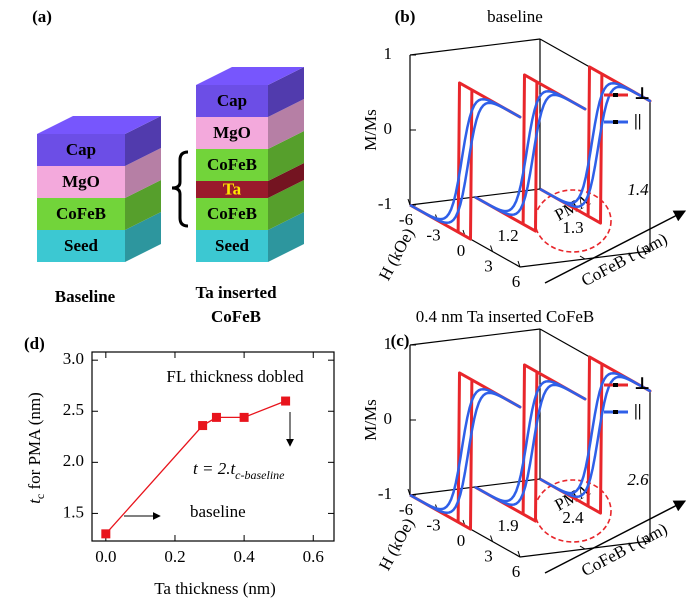  Describe the element at coordinates (507, 235) in the screenshot. I see `z-tick-label: 1.2` at that location.